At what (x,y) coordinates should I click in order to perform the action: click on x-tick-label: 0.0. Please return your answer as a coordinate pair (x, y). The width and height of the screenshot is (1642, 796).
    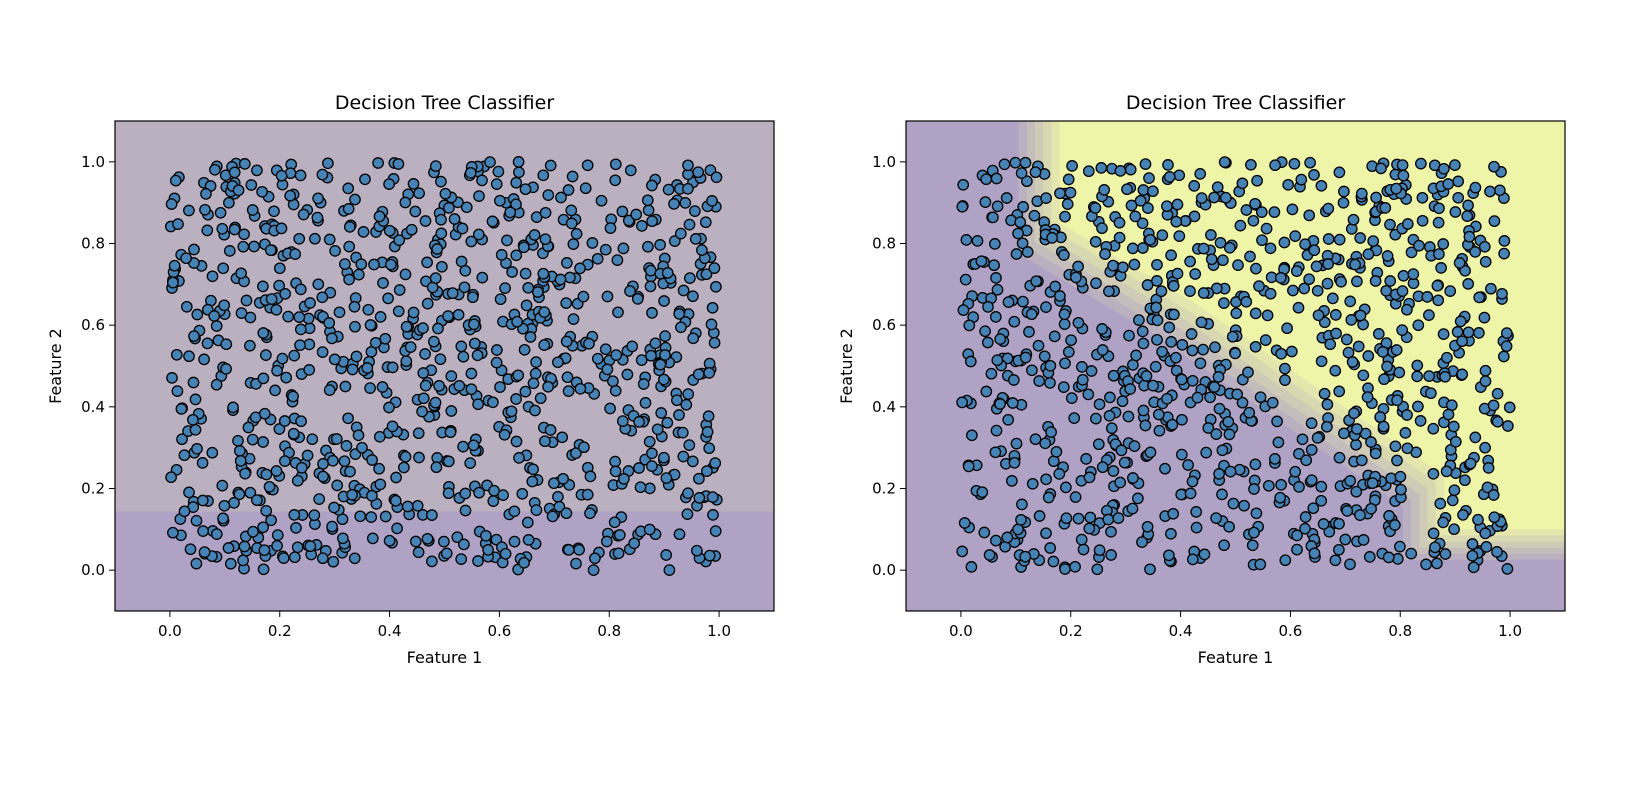
    Looking at the image, I should click on (170, 631).